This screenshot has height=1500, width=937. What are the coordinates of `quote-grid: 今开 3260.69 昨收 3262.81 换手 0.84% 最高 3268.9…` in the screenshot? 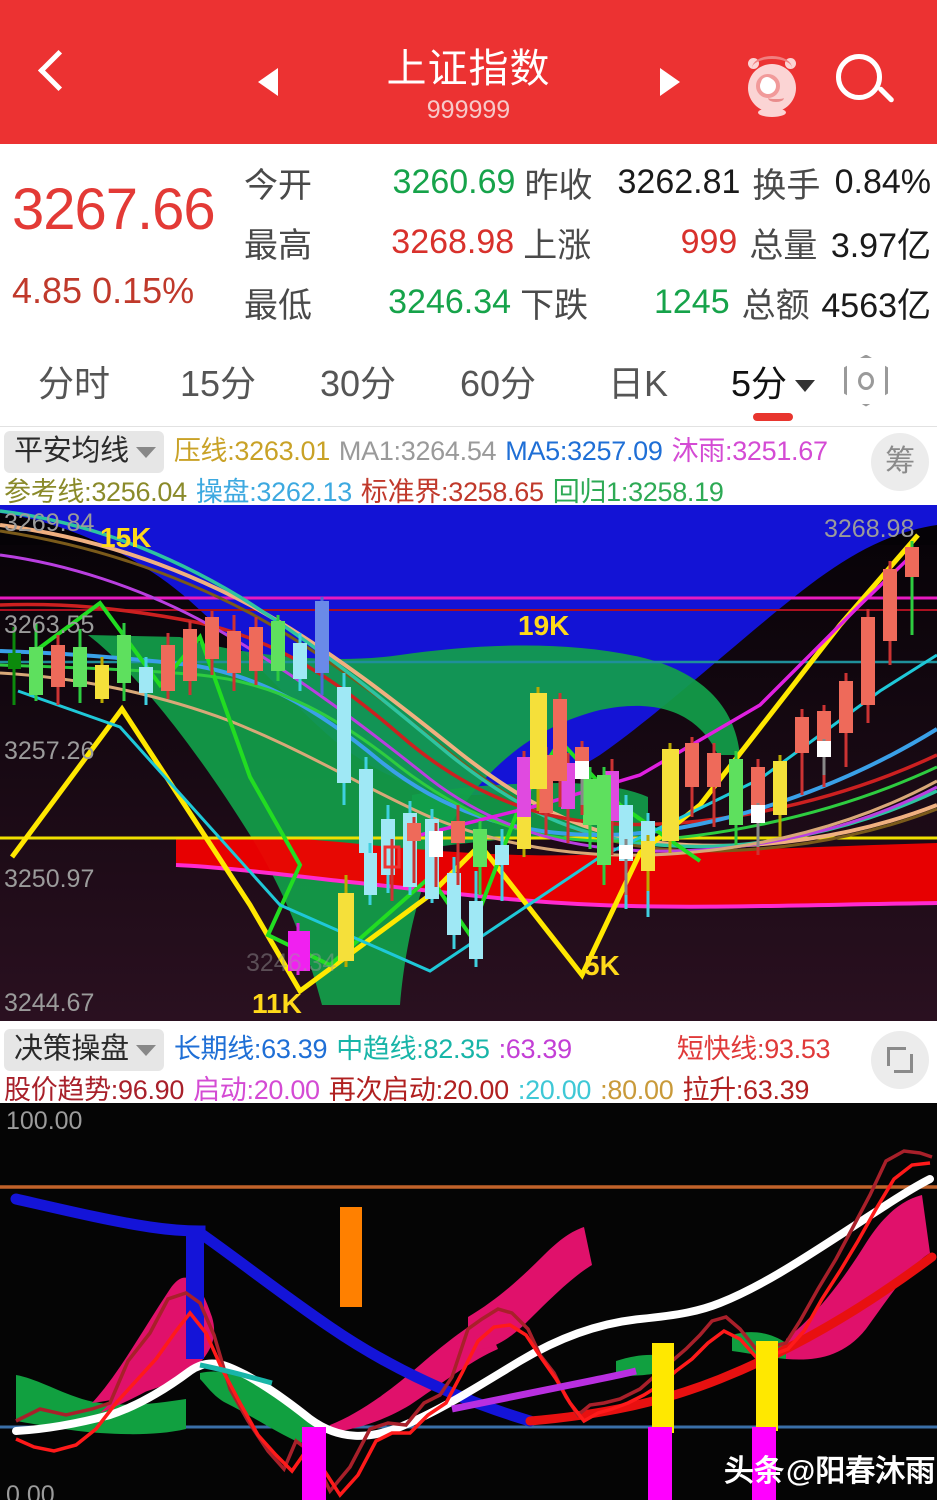 It's located at (590, 242).